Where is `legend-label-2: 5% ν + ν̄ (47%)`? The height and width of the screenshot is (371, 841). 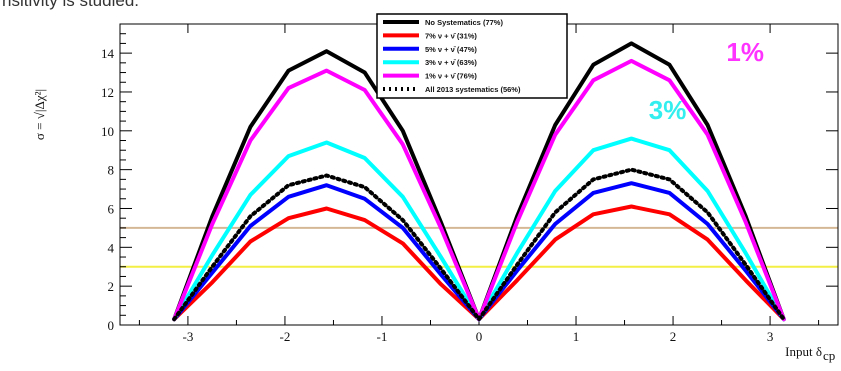 legend-label-2: 5% ν + ν̄ (47%) is located at coordinates (451, 49).